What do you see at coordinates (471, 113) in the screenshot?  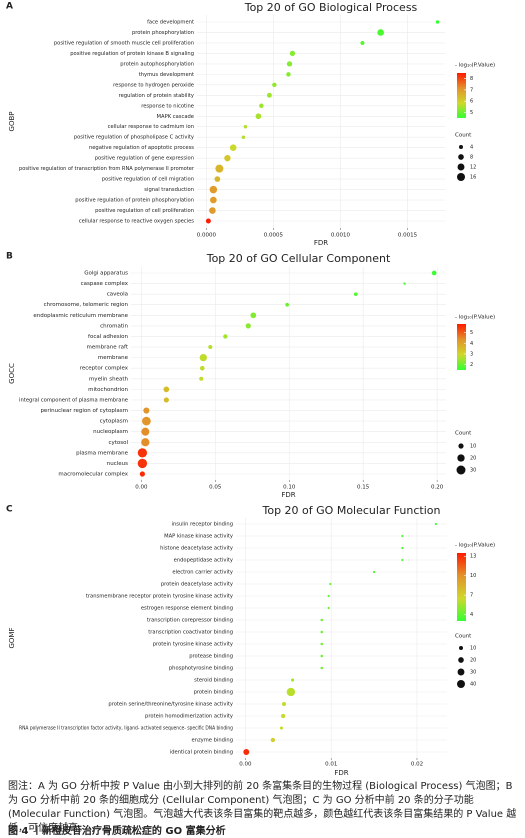 I see `colorbar-tick-label: 5` at bounding box center [471, 113].